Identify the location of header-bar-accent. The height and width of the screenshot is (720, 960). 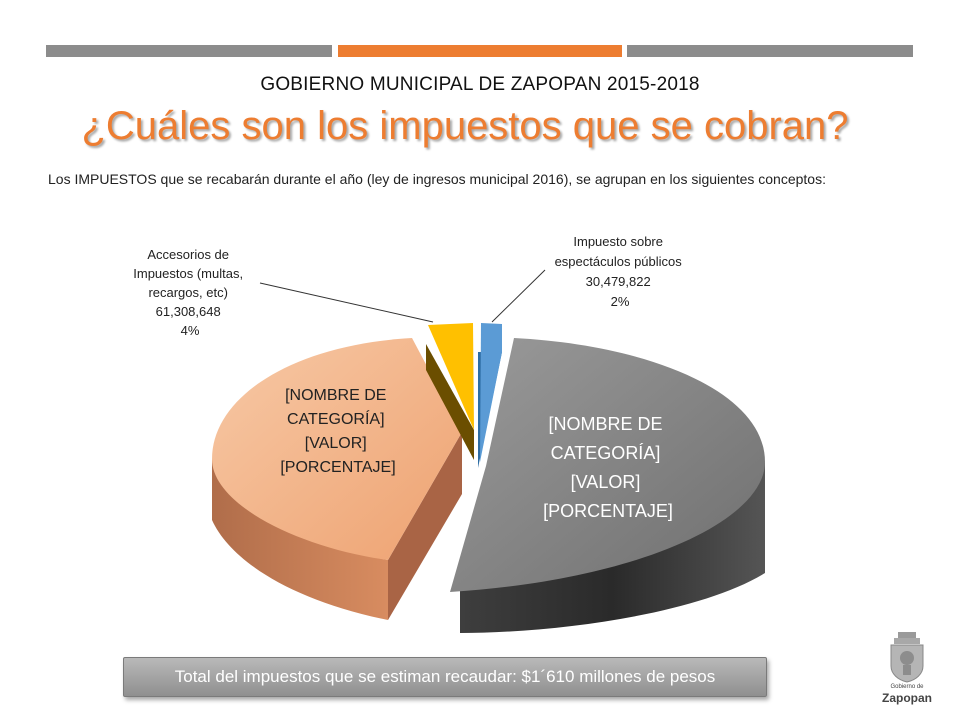
(480, 51).